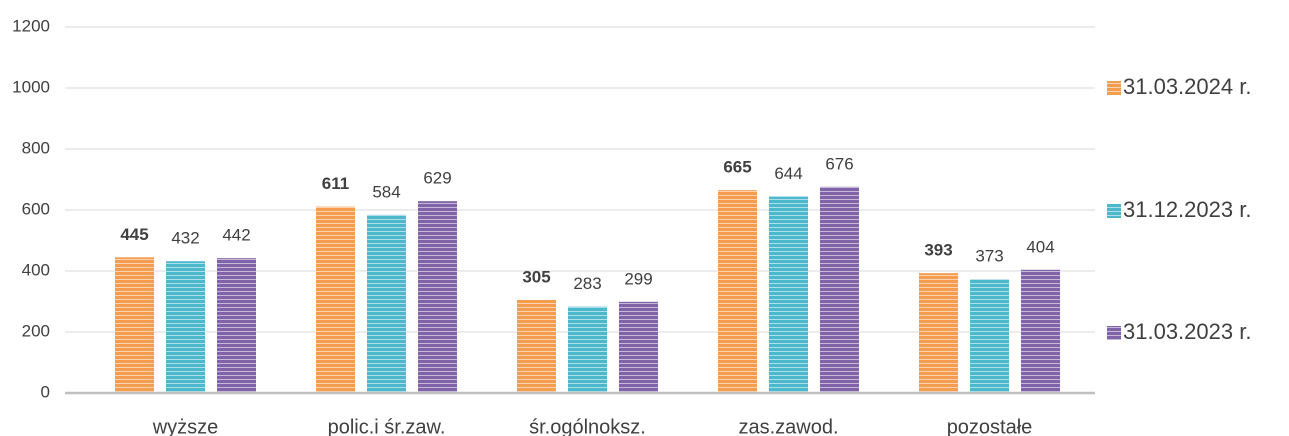 The image size is (1289, 436). I want to click on x-tick-label: polic.i śr.zaw., so click(387, 426).